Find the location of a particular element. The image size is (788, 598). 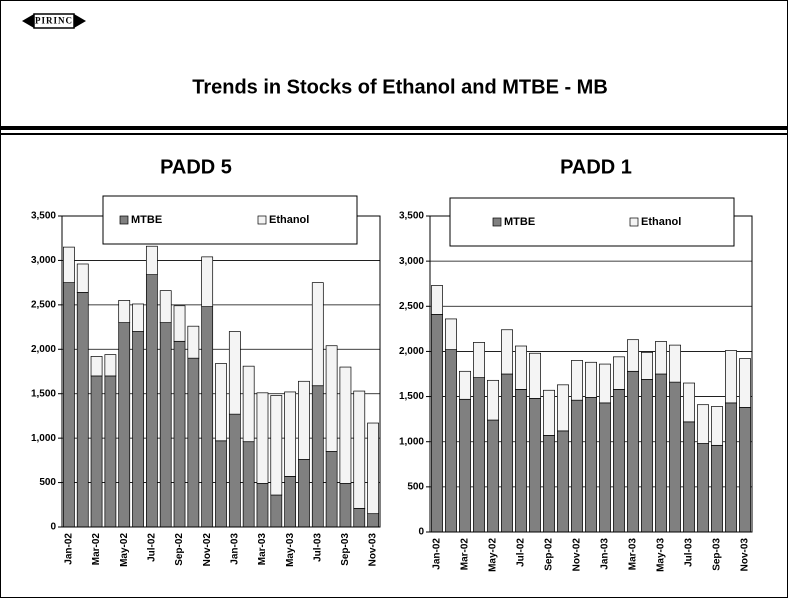

x-tick-label: Jul-03 is located at coordinates (689, 552).